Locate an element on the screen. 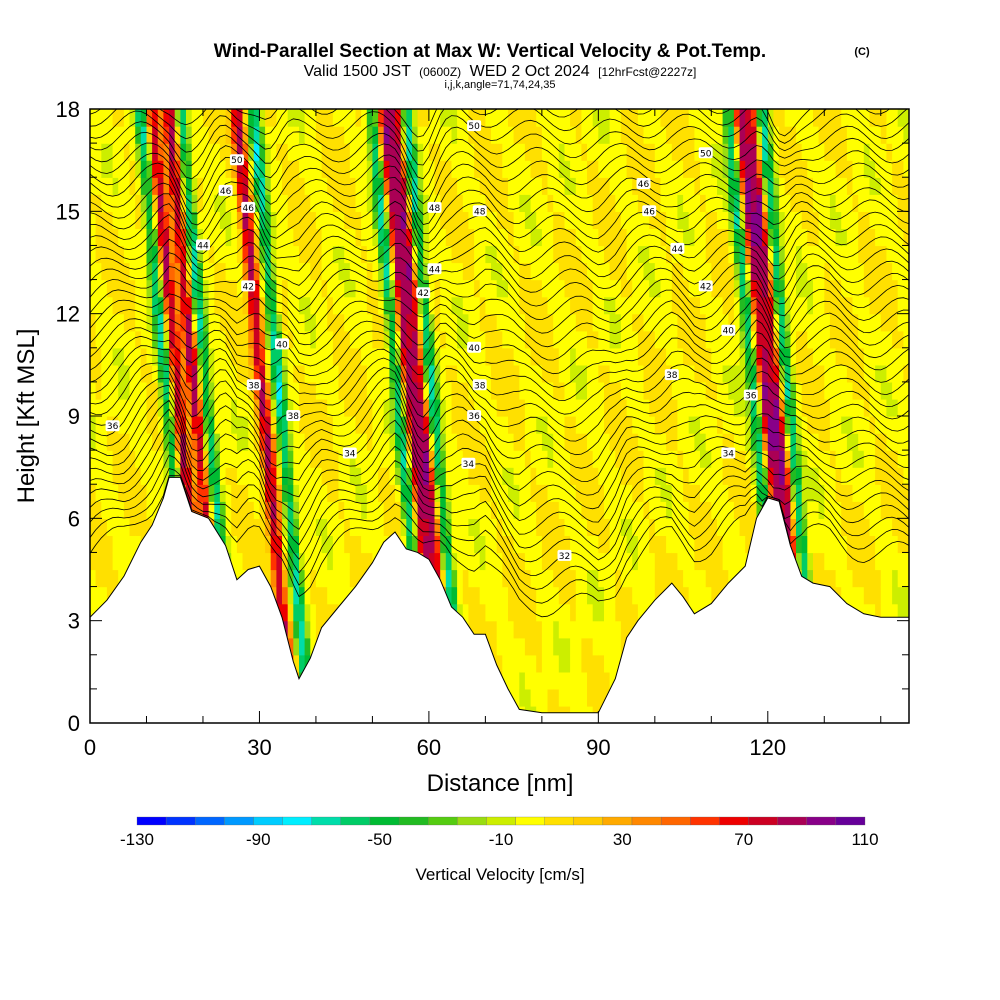 The width and height of the screenshot is (1000, 1000). grid-info: i,j,k,angle=71,74,24,35 is located at coordinates (499, 85).